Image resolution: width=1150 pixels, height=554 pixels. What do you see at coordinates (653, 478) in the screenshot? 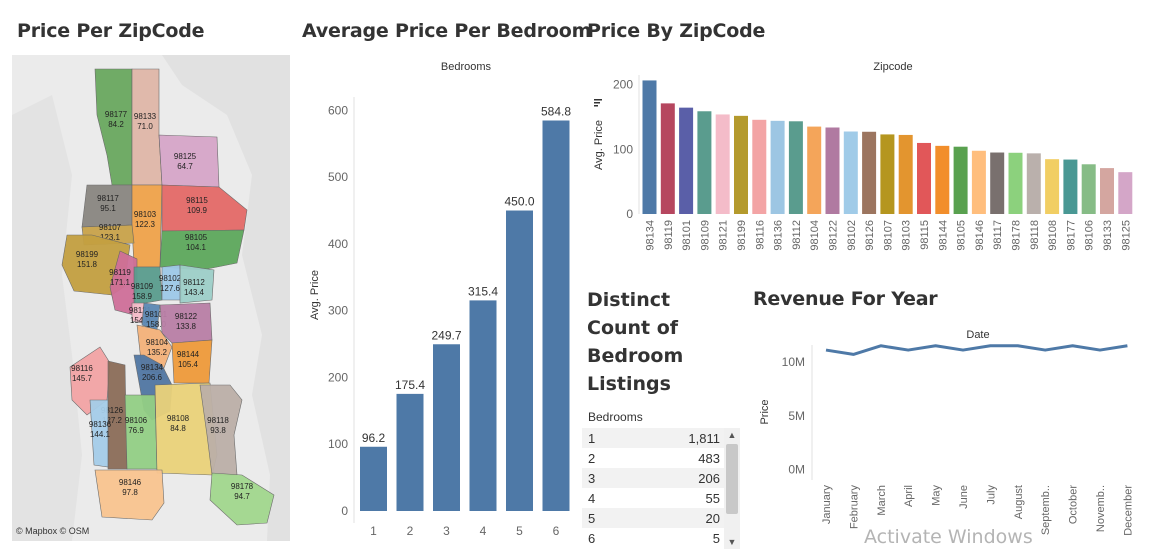
I see `table-row: 3 206` at bounding box center [653, 478].